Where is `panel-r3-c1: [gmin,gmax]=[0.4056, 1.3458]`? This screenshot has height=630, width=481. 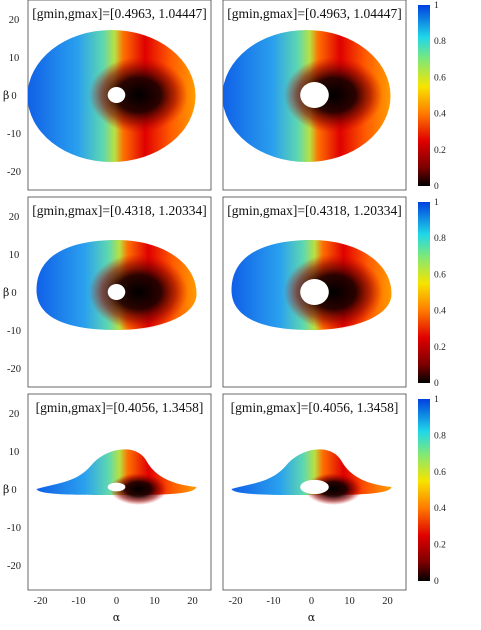
panel-r3-c1: [gmin,gmax]=[0.4056, 1.3458] is located at coordinates (119, 492).